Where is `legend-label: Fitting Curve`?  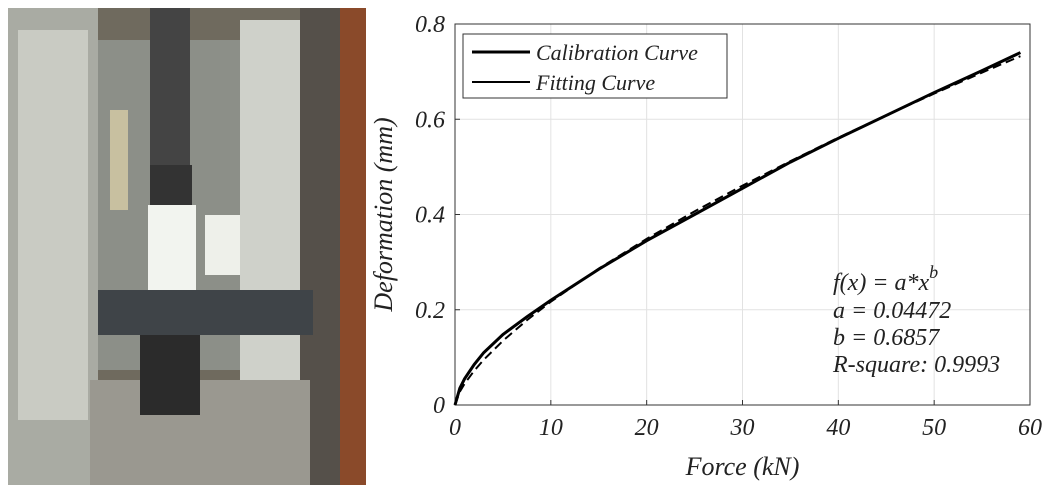
legend-label: Fitting Curve is located at coordinates (595, 82).